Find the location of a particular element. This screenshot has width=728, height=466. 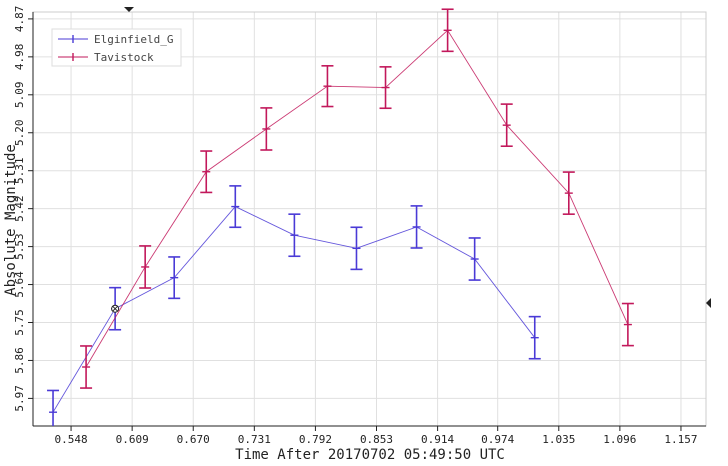

y-tick-label: 5.42 is located at coordinates (19, 208).